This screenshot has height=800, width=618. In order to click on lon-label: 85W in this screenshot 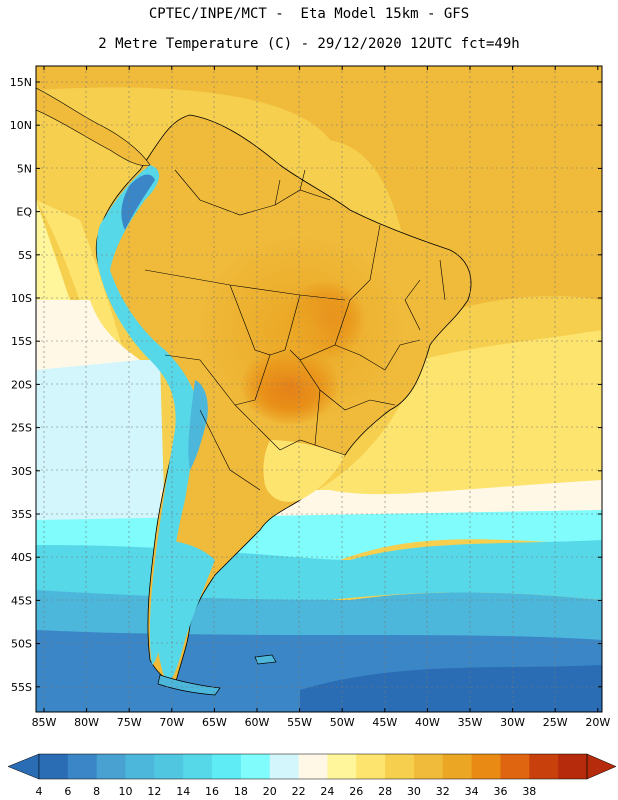, I will do `click(44, 722)`.